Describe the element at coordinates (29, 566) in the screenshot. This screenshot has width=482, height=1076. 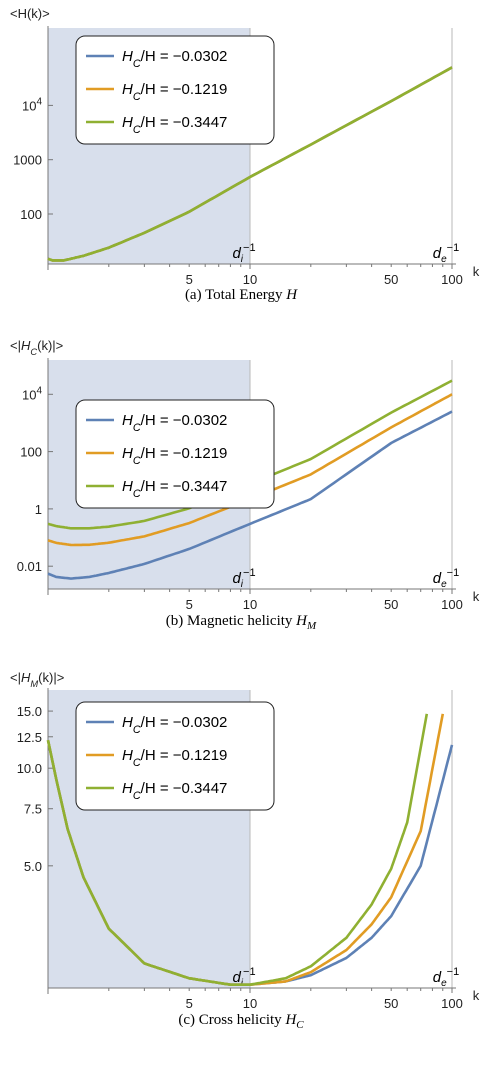
I see `y-tick-label: 0.01` at that location.